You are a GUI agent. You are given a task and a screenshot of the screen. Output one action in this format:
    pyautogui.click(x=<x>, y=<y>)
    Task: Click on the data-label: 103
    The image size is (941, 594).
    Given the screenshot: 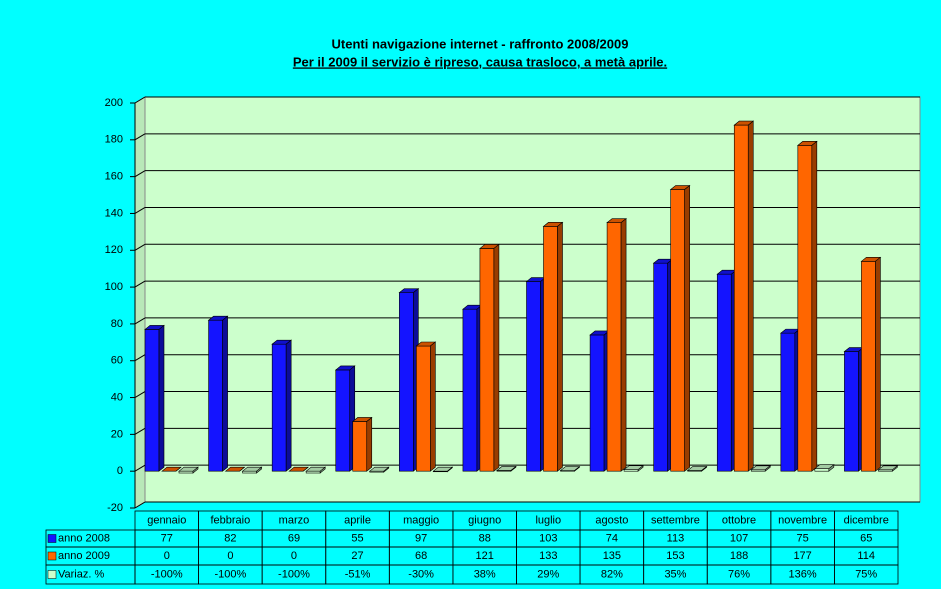 What is the action you would take?
    pyautogui.click(x=548, y=538)
    